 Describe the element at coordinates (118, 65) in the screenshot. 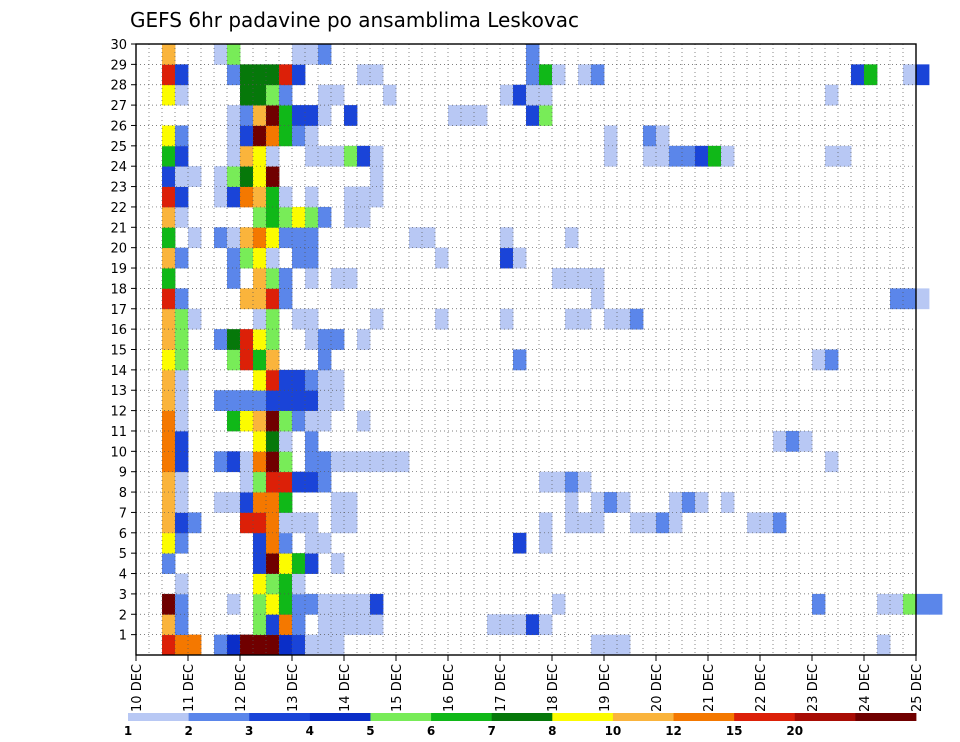

I see `y-tick-label: 29` at that location.